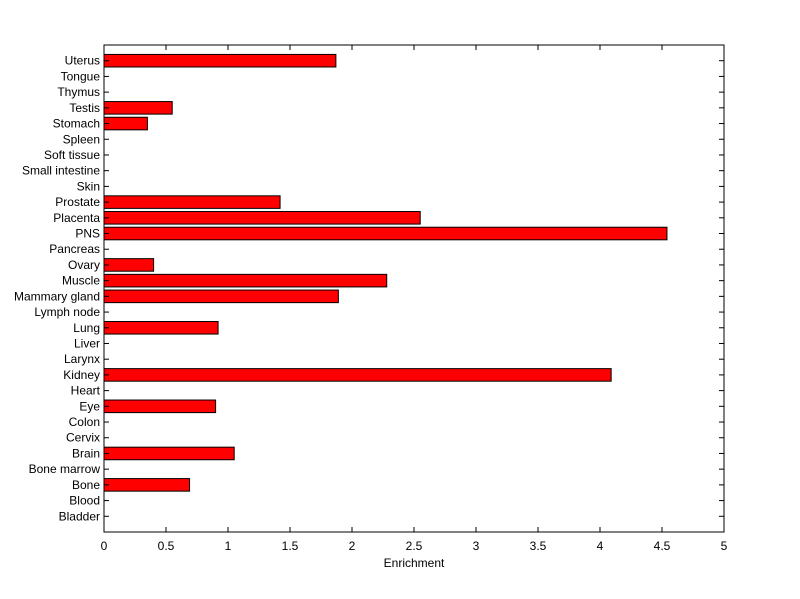 This screenshot has height=599, width=800. What do you see at coordinates (81, 281) in the screenshot?
I see `y-tick-label-muscle: Muscle` at bounding box center [81, 281].